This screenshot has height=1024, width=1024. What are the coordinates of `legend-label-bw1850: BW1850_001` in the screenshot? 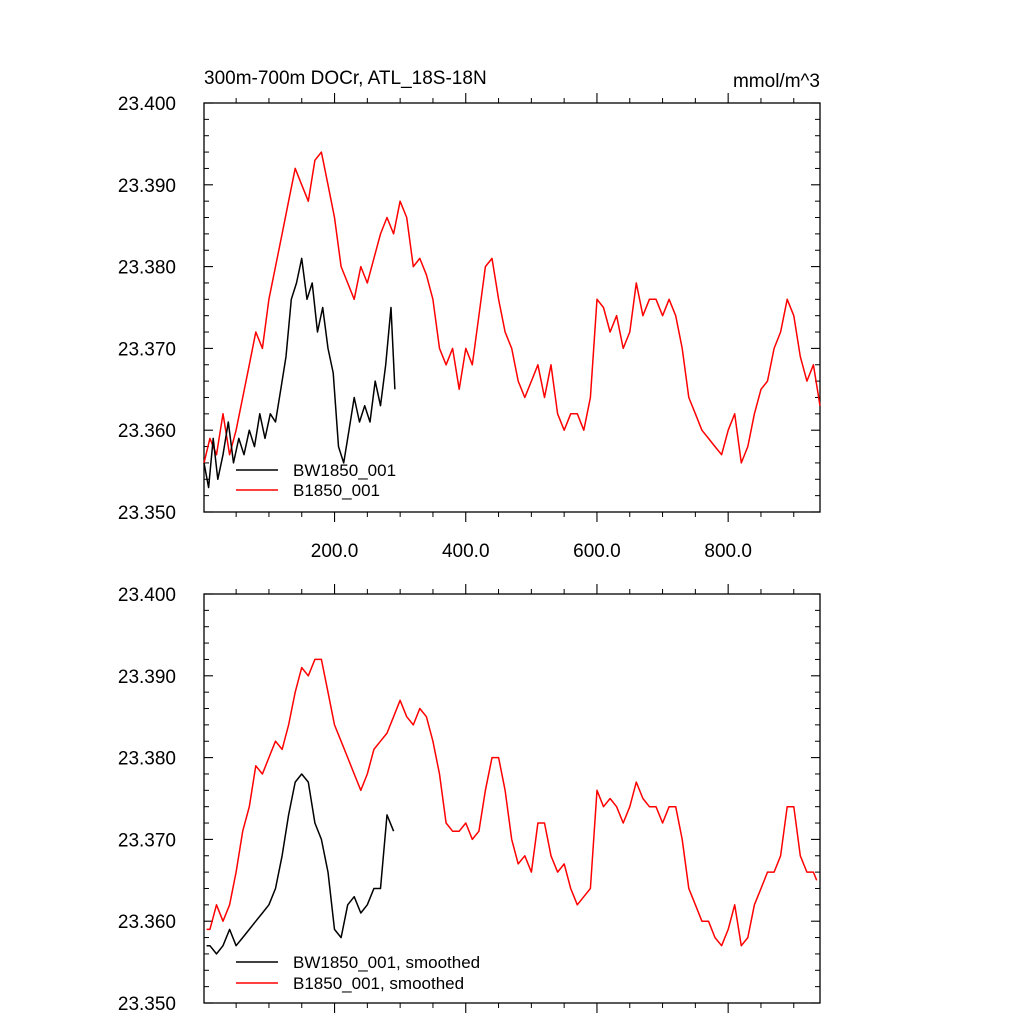 It's located at (344, 470).